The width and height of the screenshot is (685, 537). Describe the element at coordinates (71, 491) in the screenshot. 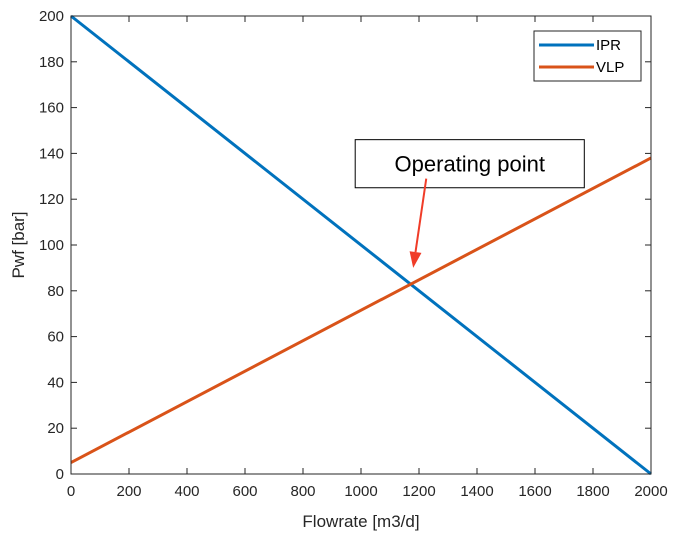

I see `x-tick-label: 0` at that location.